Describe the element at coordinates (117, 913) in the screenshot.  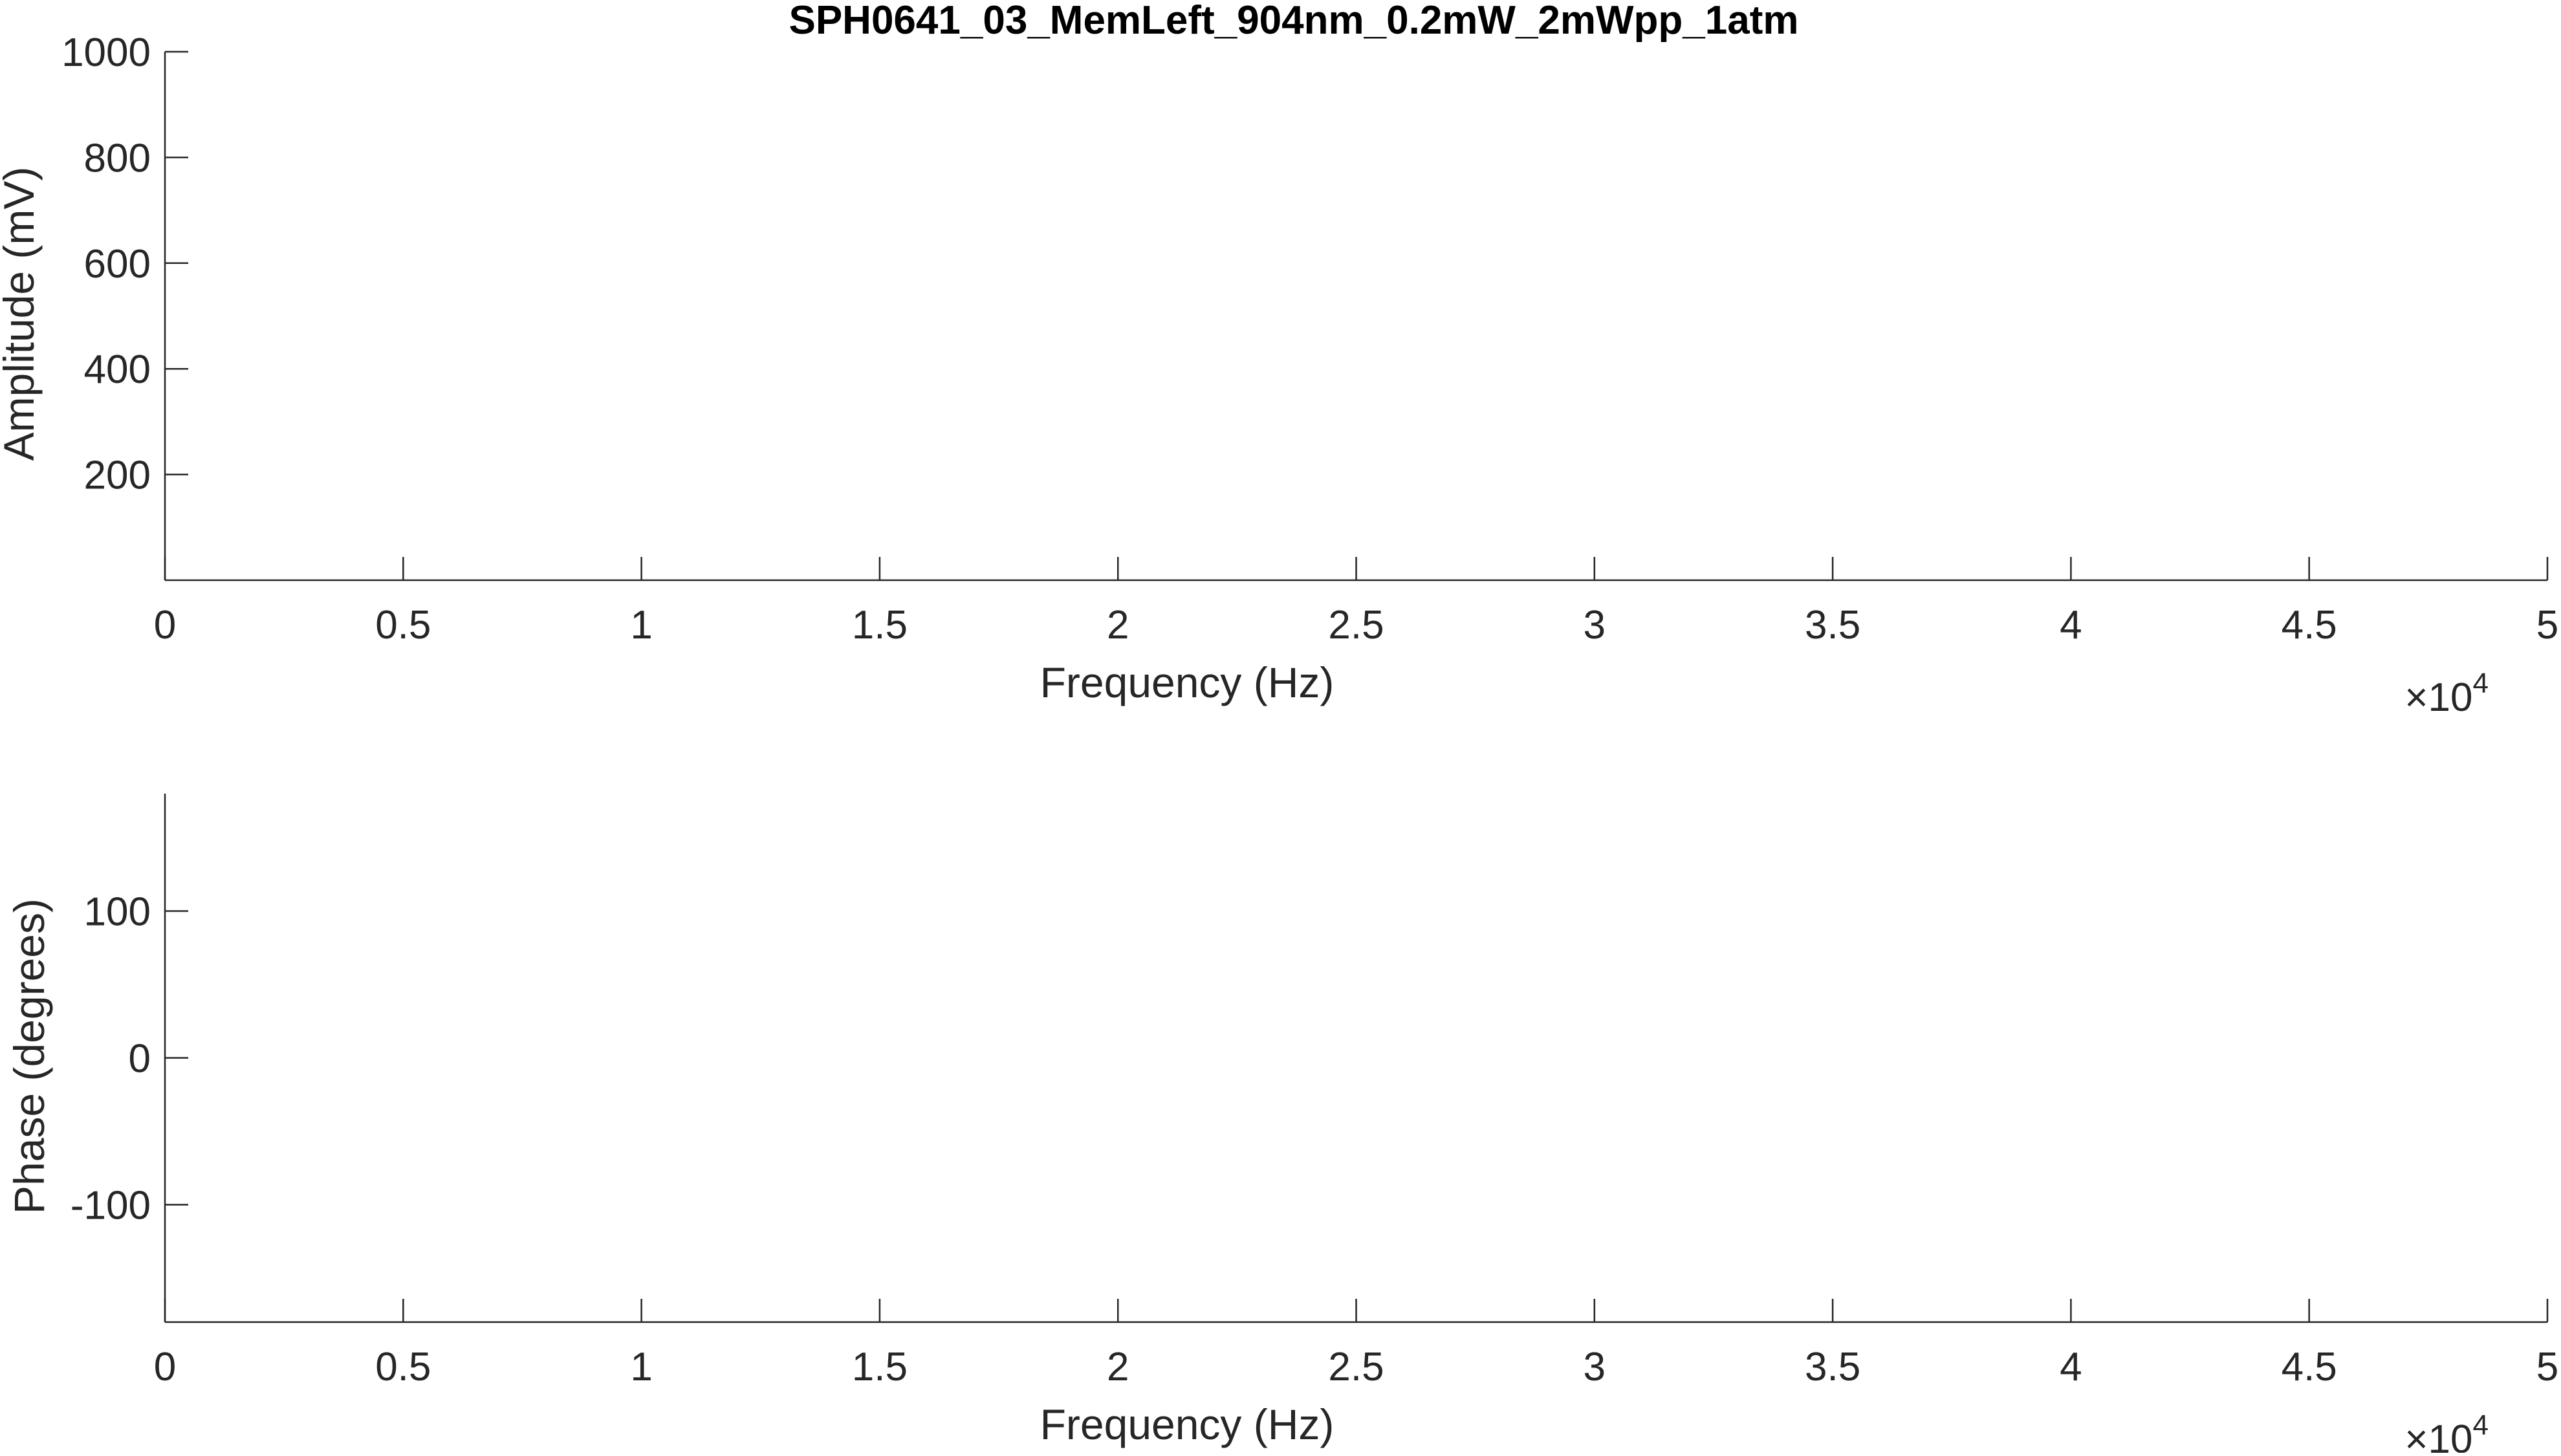
I see `y-tick-label: 100` at that location.